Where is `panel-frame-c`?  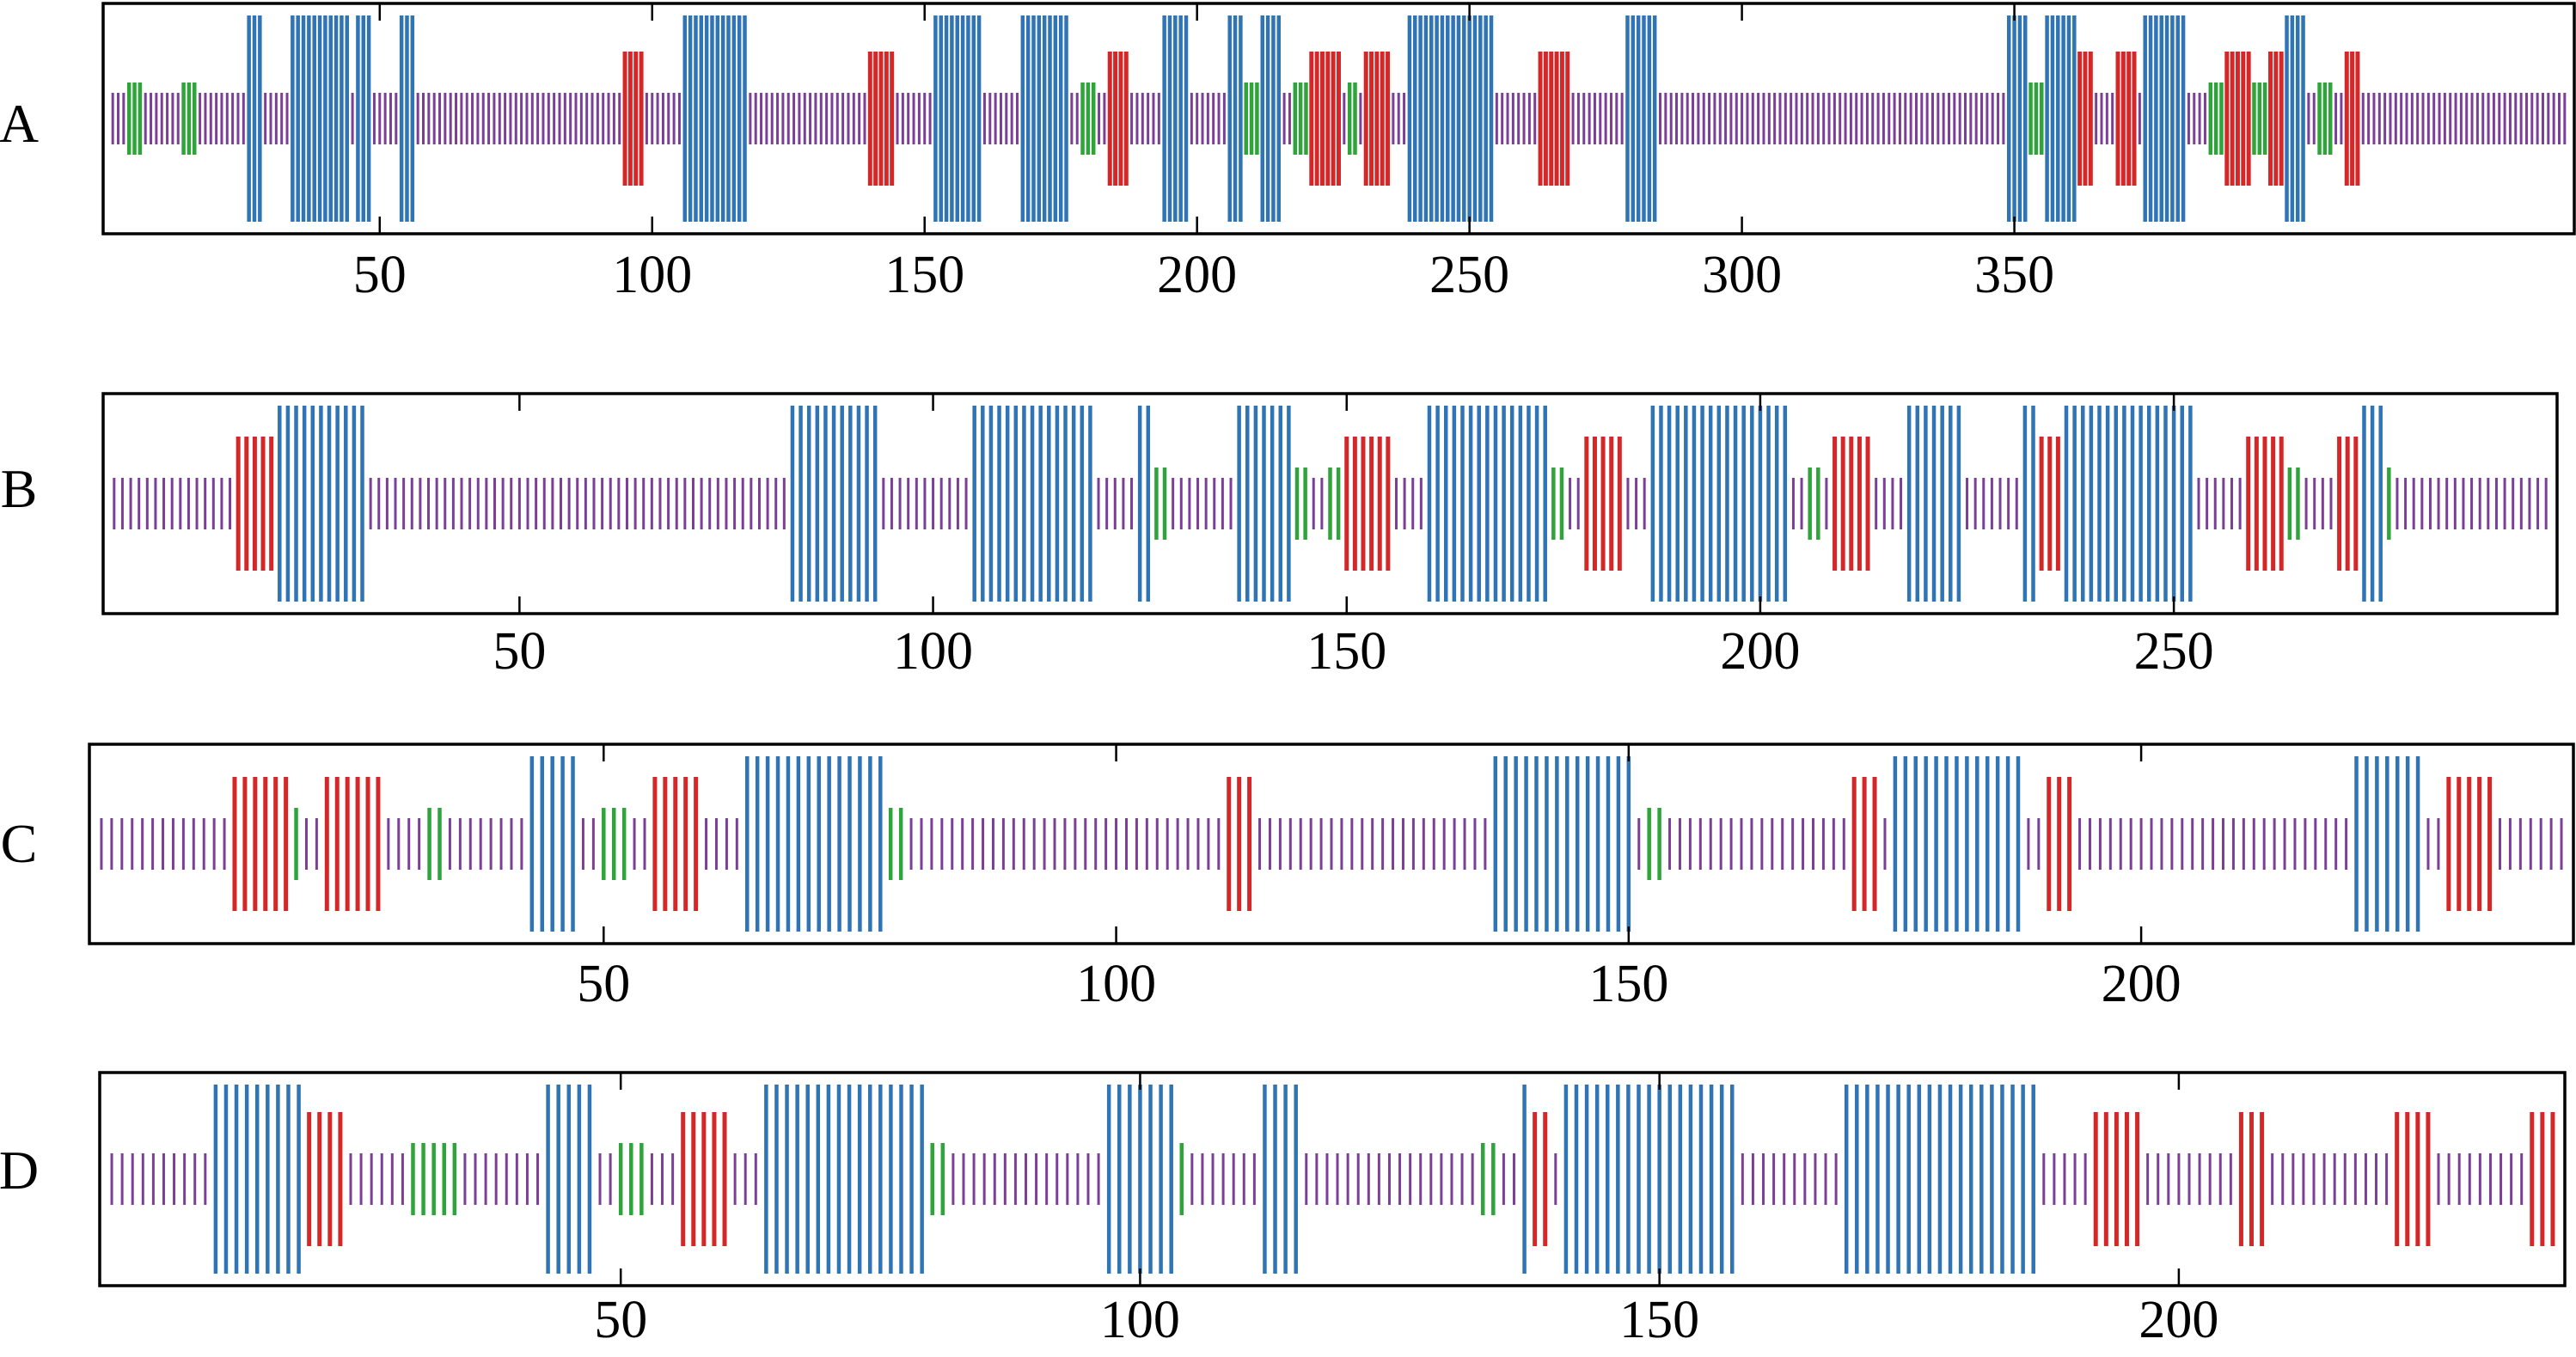
panel-frame-c is located at coordinates (1331, 844).